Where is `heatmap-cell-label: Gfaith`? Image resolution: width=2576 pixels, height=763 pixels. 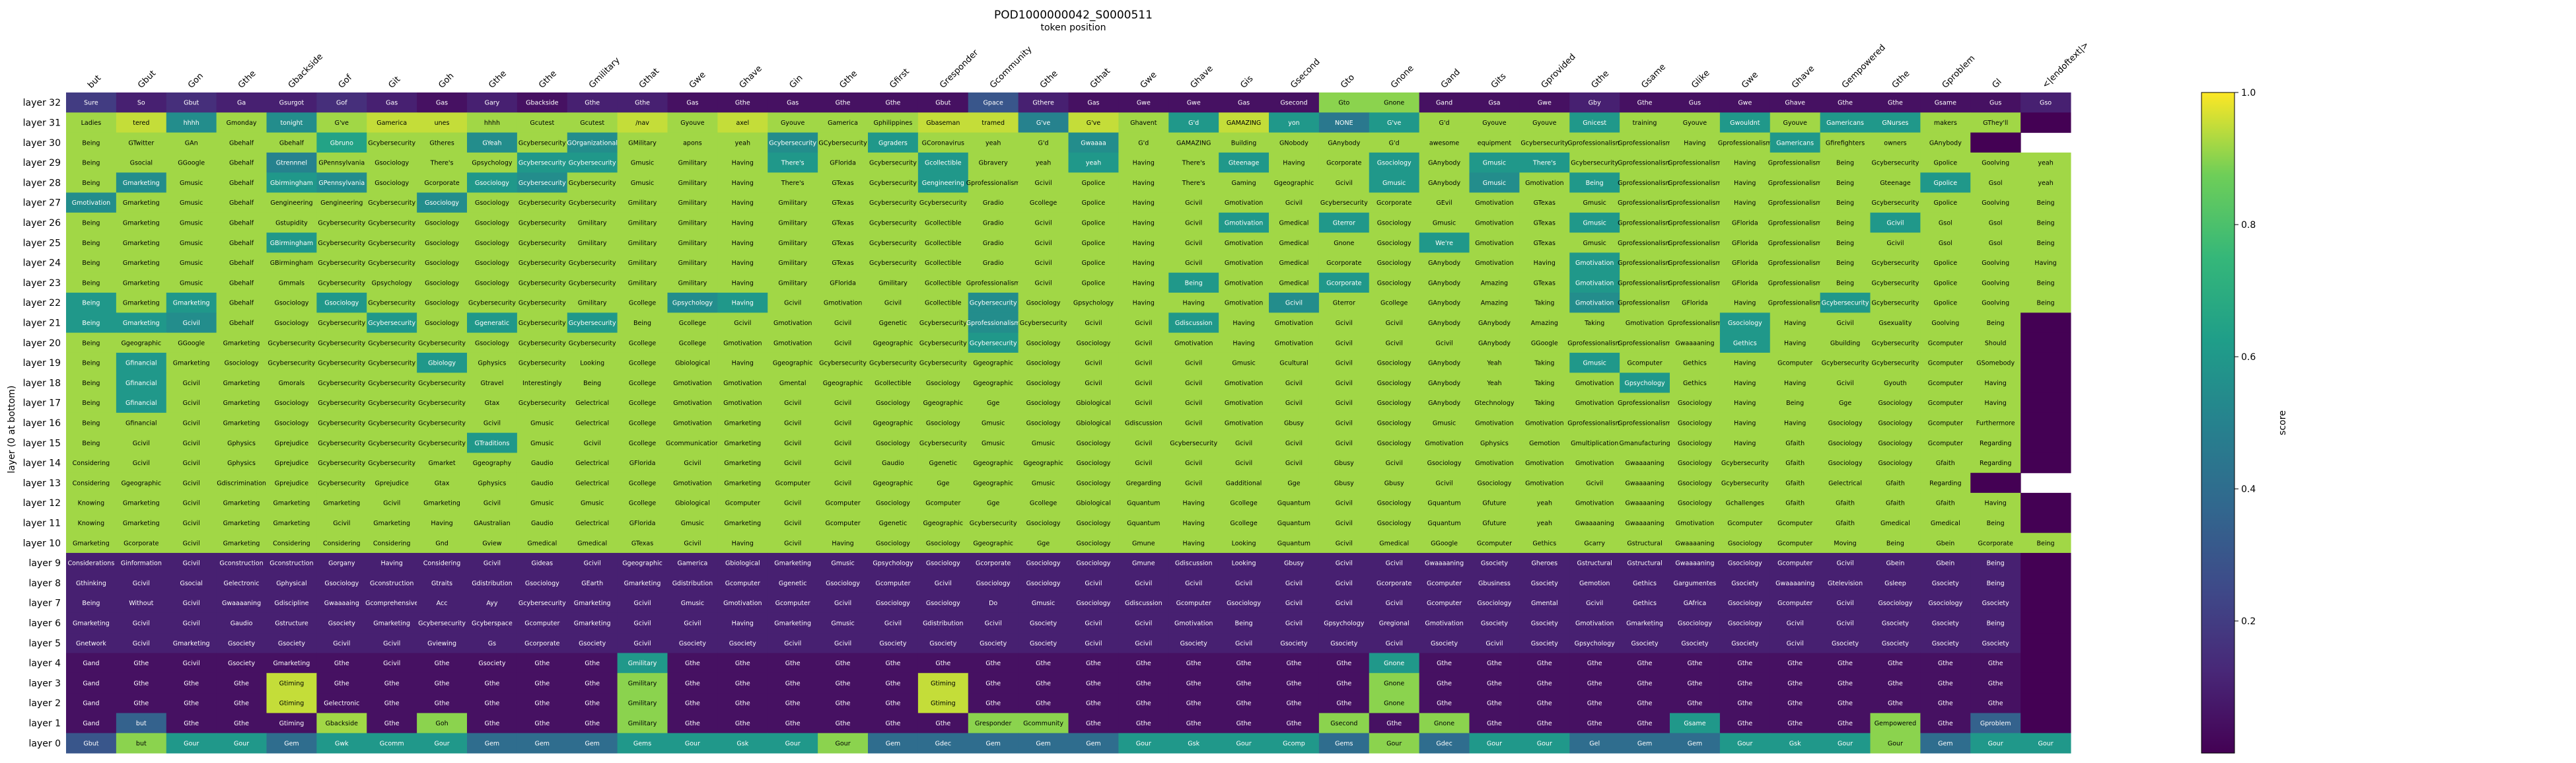
heatmap-cell-label: Gfaith is located at coordinates (1795, 464).